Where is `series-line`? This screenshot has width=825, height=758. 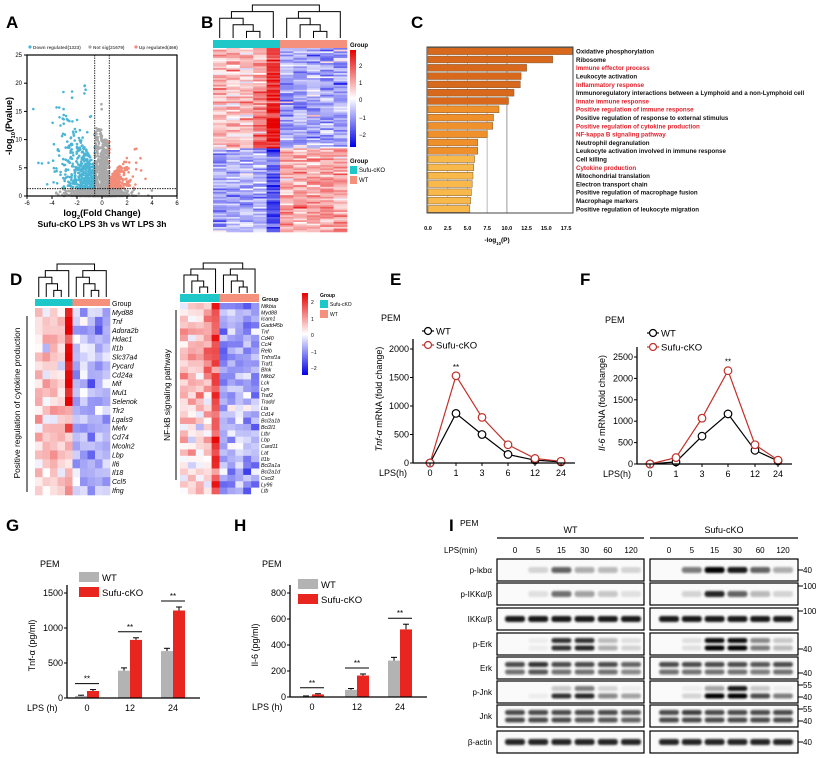
series-line is located at coordinates (495, 419).